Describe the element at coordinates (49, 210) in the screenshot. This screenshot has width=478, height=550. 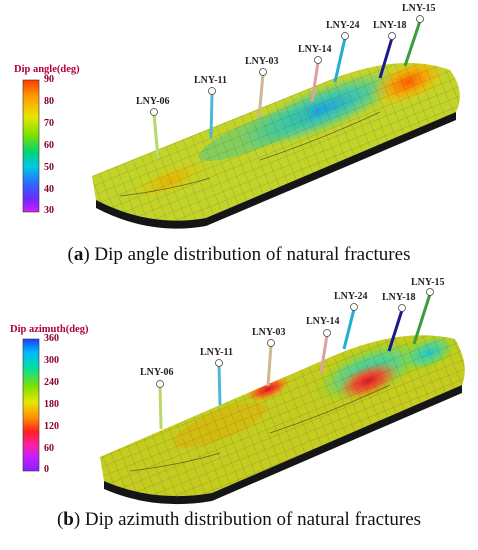
I see `colorbar-tick: 30` at that location.